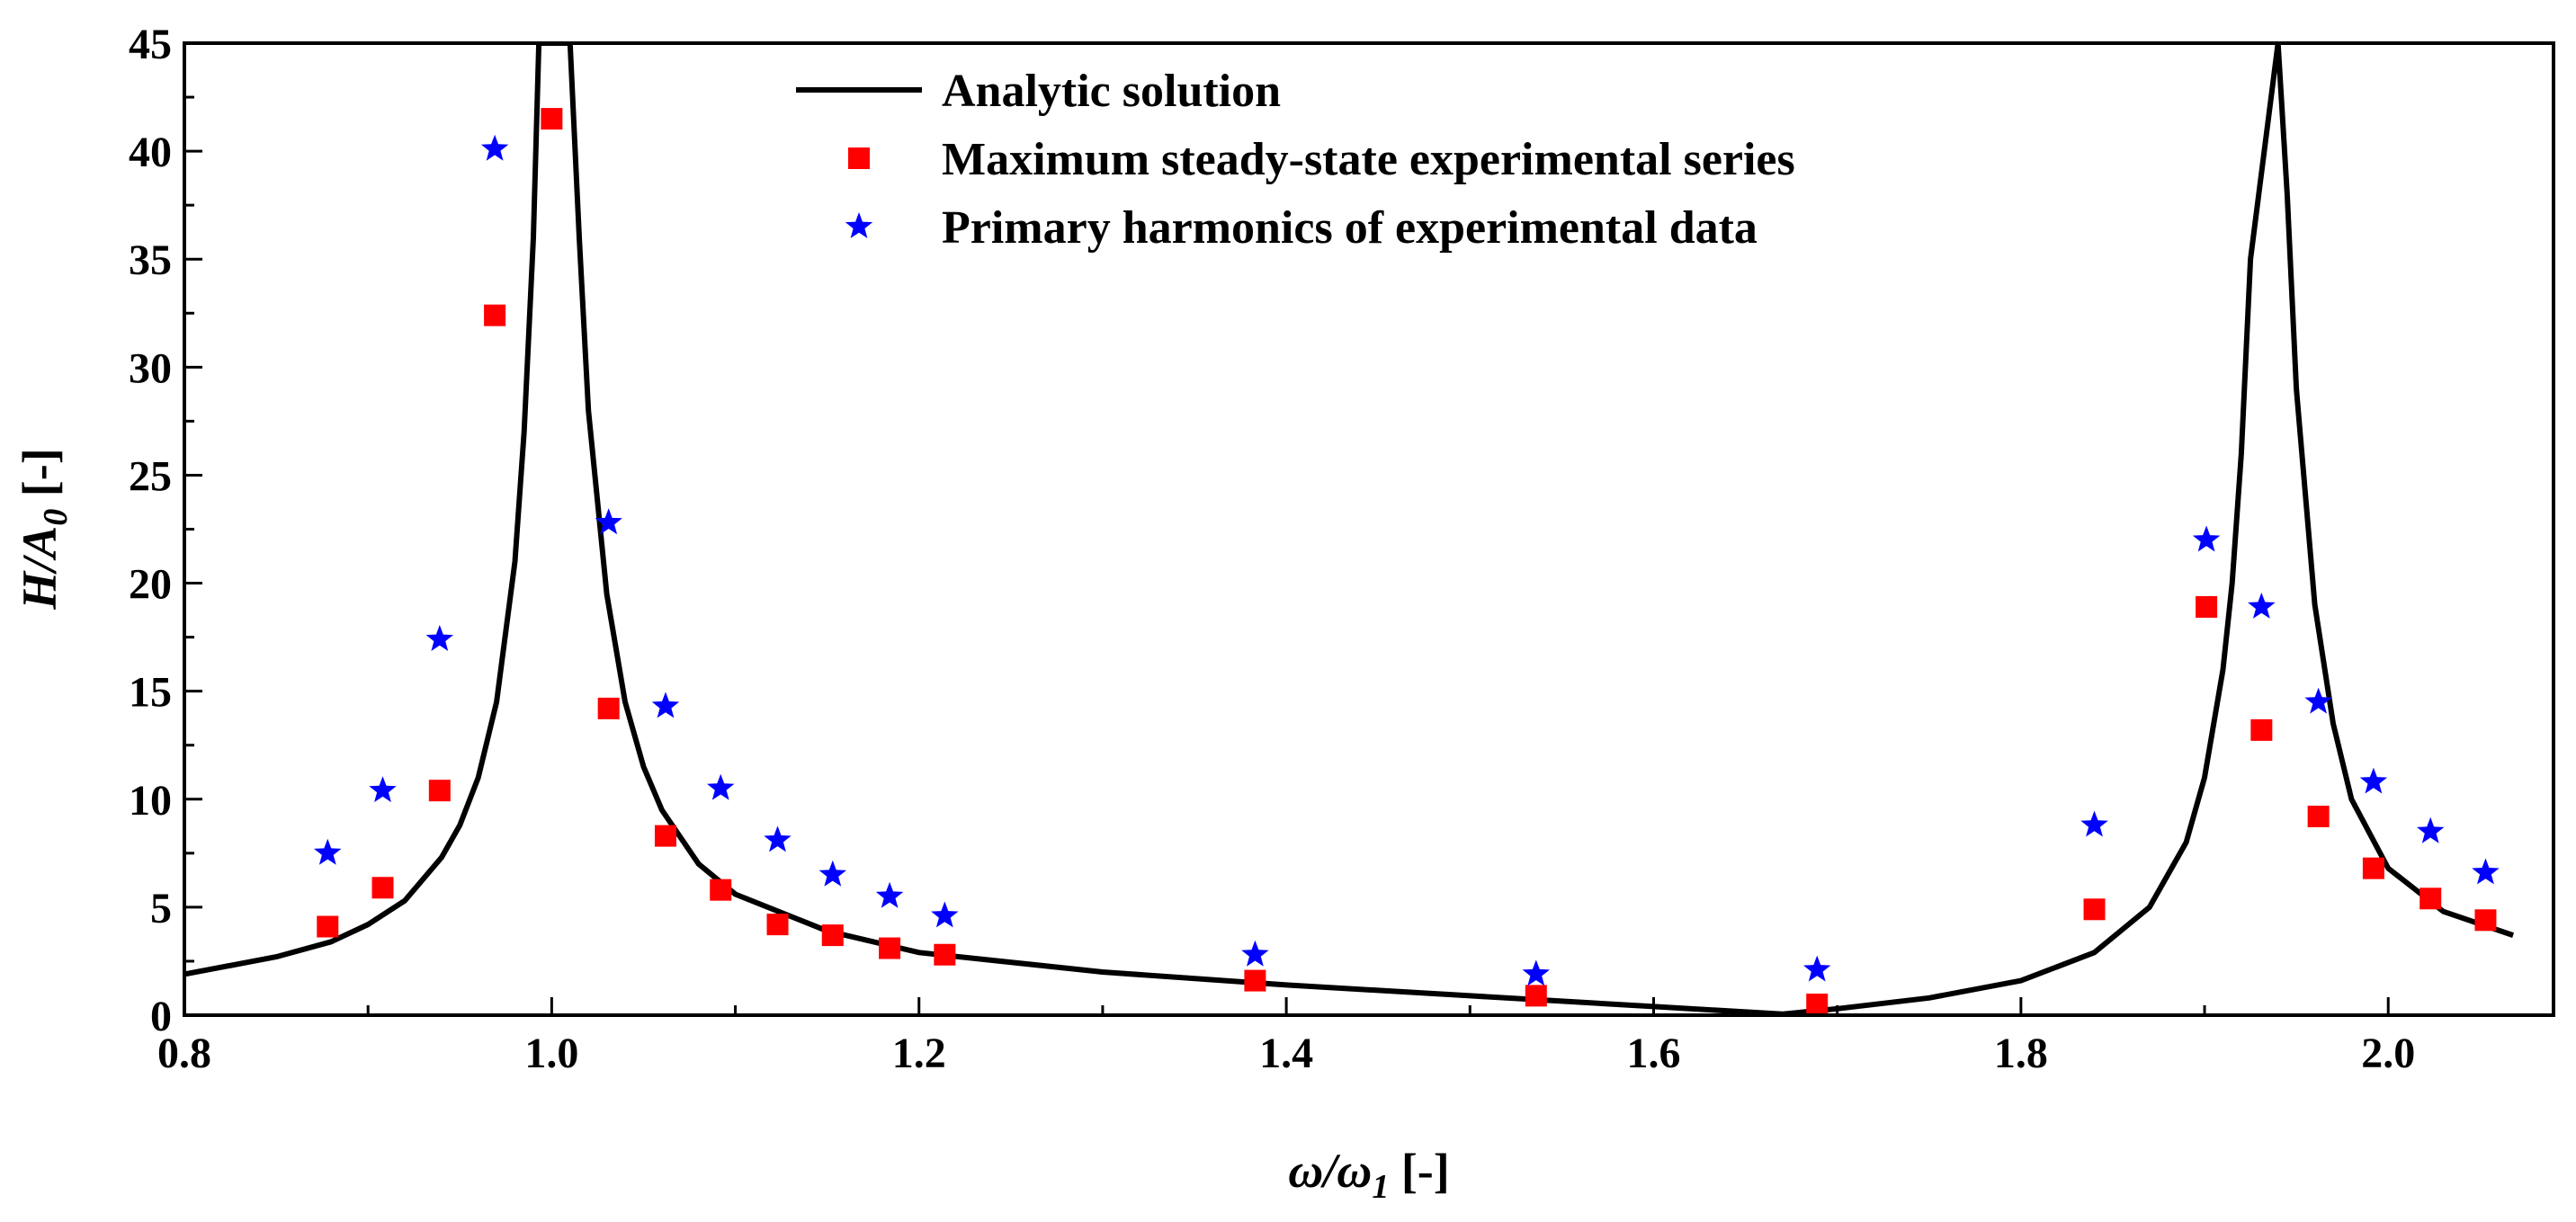 The image size is (2576, 1222). What do you see at coordinates (1286, 1053) in the screenshot?
I see `x-tick-label: 1.4` at bounding box center [1286, 1053].